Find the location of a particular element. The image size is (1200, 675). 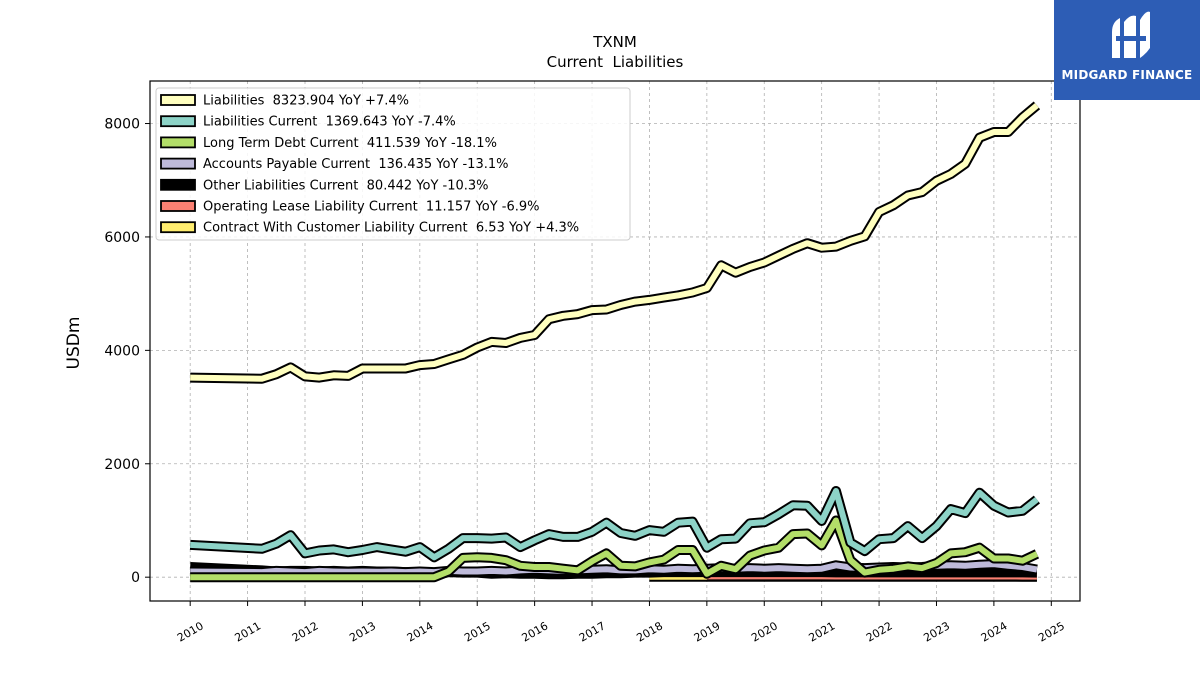

x-tick-label: 2010 is located at coordinates (190, 631).